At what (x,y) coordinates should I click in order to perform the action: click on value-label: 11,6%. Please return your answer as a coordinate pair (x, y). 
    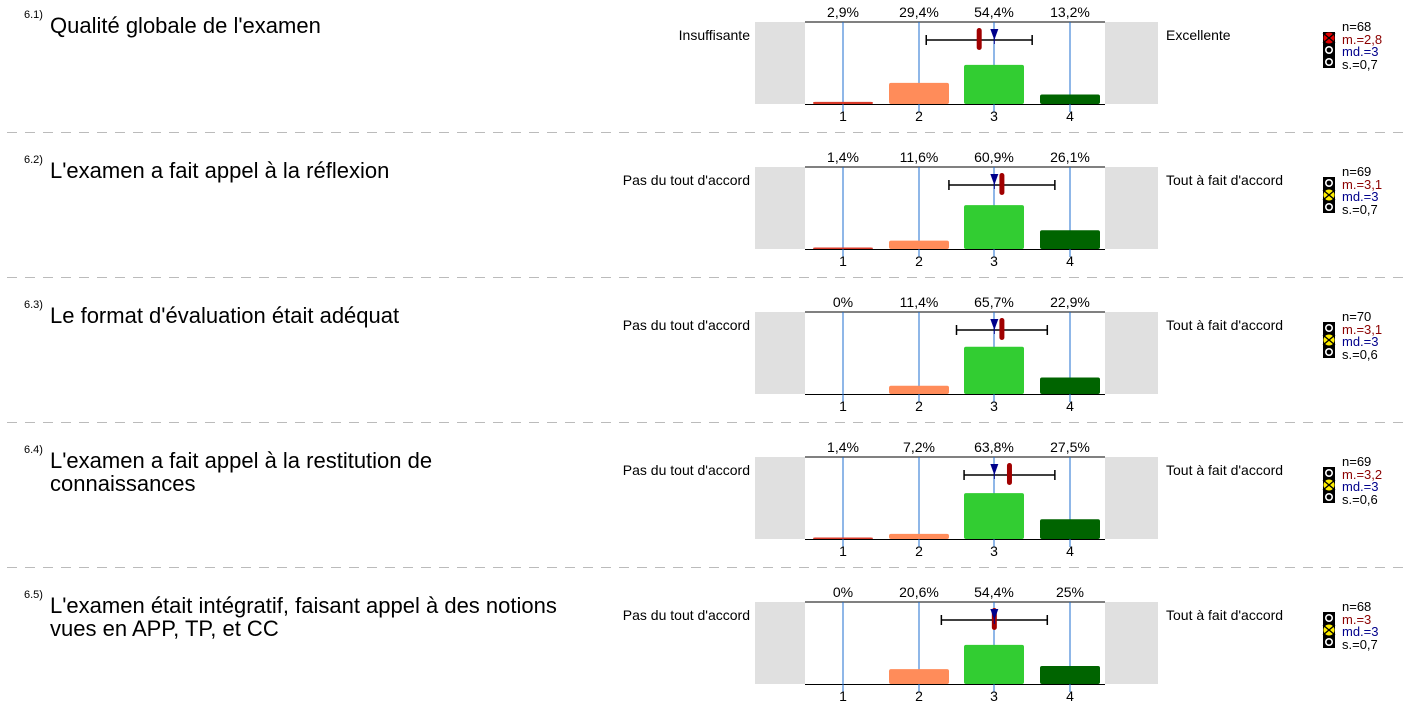
    Looking at the image, I should click on (919, 157).